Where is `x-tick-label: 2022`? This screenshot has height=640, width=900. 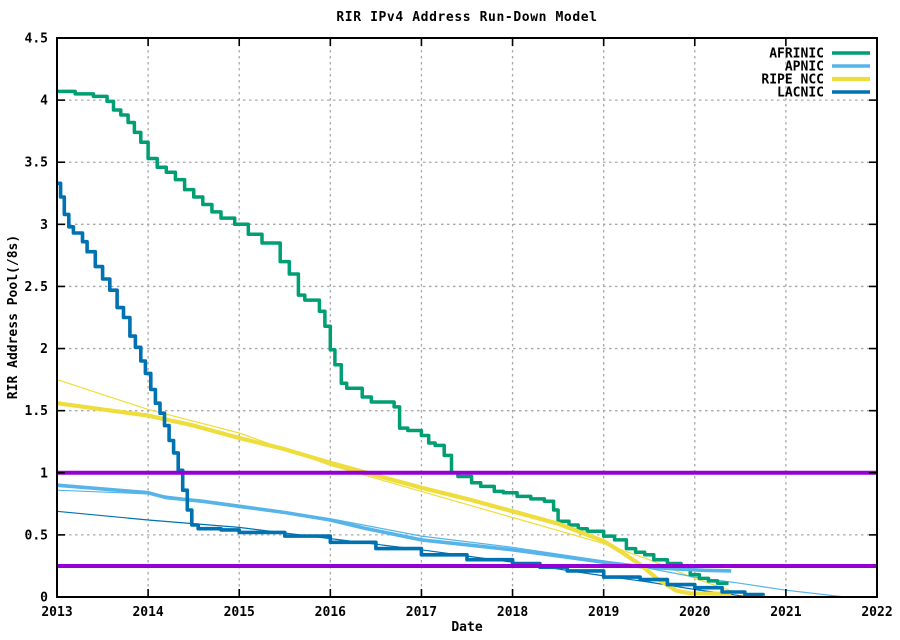 x-tick-label: 2022 is located at coordinates (876, 612).